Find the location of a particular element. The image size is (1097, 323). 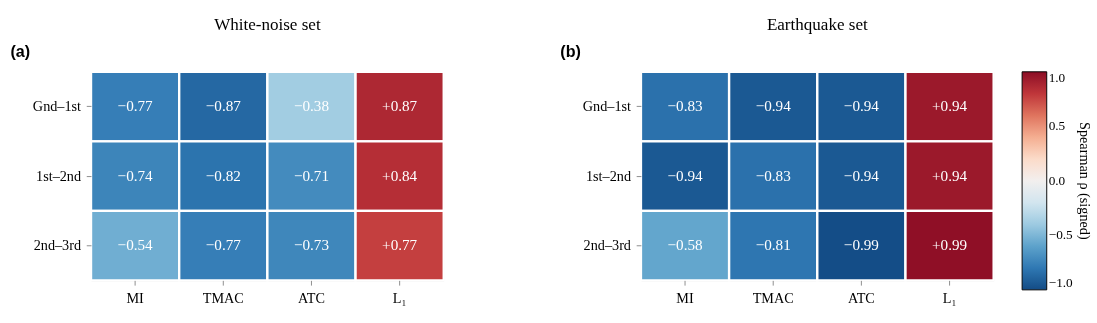

color-bar-title: Spearman ρ (signed) is located at coordinates (1084, 181).